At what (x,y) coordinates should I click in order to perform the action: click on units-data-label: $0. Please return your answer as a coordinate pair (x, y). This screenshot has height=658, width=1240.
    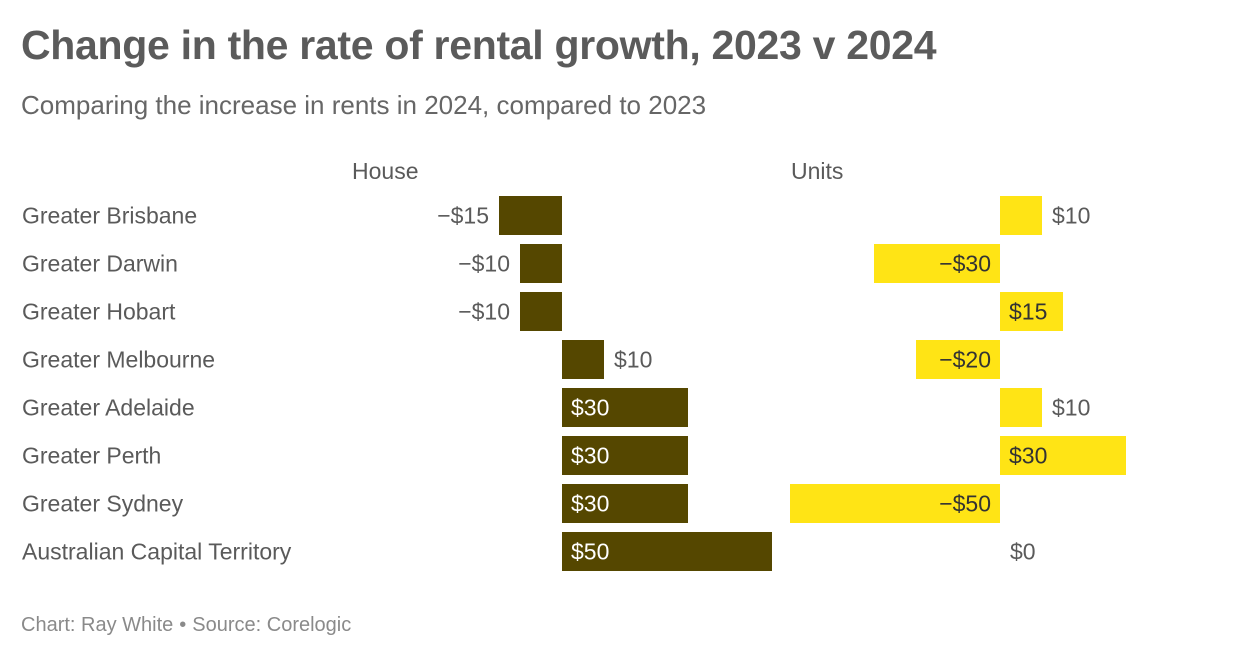
    Looking at the image, I should click on (1023, 552).